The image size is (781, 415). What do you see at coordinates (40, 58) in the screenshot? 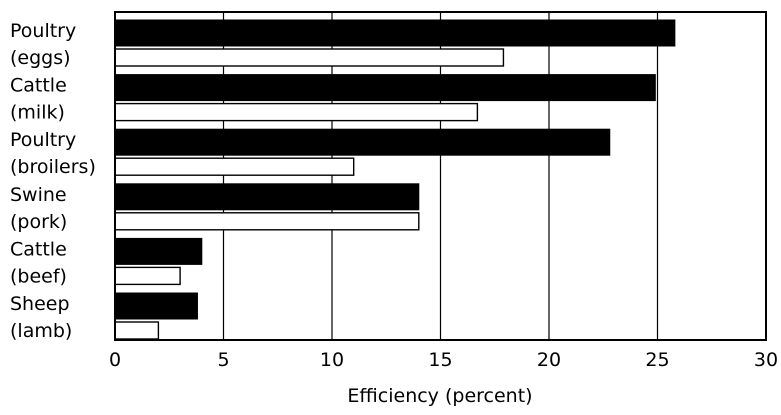
I see `category-label-0-line2: (eggs)` at bounding box center [40, 58].